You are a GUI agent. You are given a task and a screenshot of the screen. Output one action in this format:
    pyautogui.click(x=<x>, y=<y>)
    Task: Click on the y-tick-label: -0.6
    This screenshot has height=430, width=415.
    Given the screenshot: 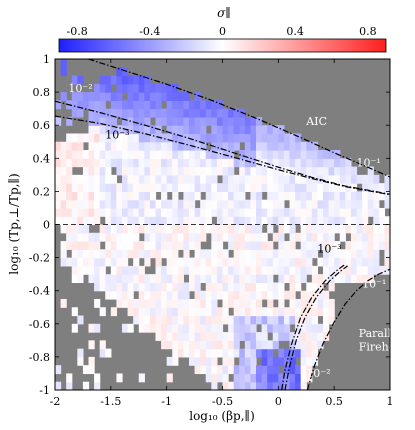 What is the action you would take?
    pyautogui.click(x=39, y=324)
    